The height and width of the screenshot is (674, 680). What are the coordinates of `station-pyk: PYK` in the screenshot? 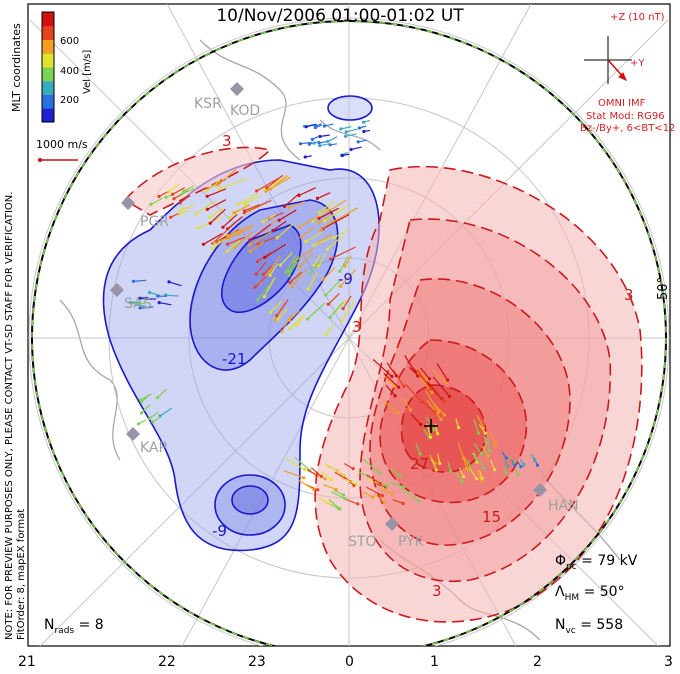 It's located at (411, 542).